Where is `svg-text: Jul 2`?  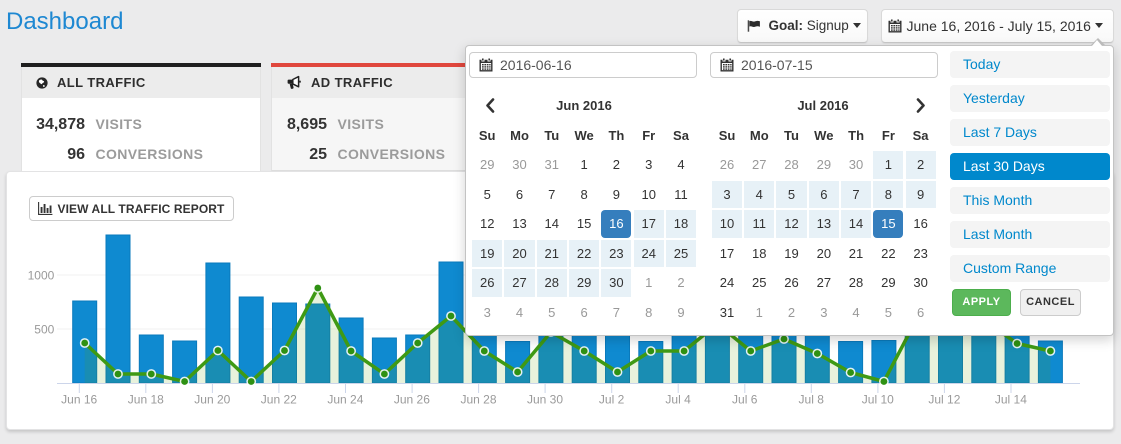 svg-text: Jul 2 is located at coordinates (612, 400).